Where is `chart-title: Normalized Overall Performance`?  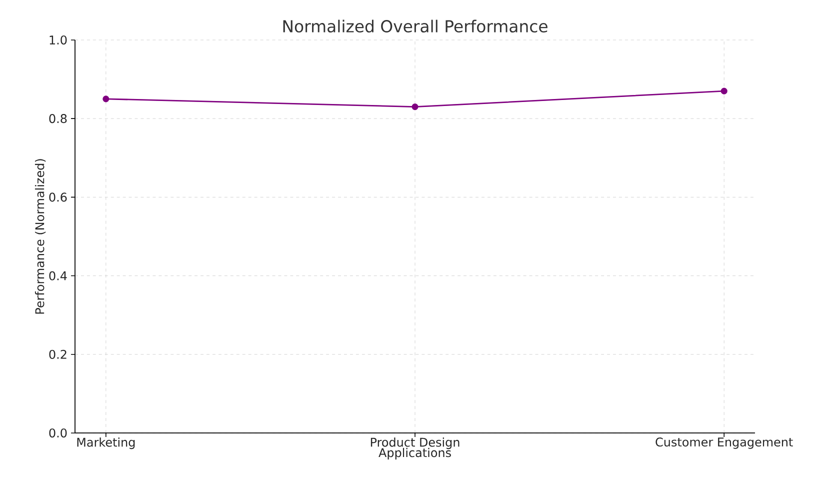
chart-title: Normalized Overall Performance is located at coordinates (415, 26).